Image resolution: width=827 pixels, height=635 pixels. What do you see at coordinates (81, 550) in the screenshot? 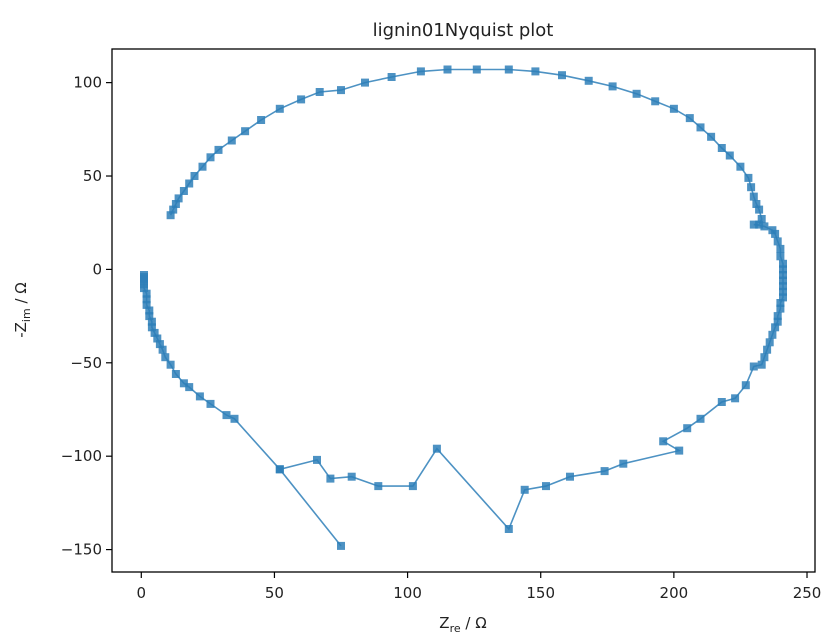
I see `y-tick-label: −150` at bounding box center [81, 550].